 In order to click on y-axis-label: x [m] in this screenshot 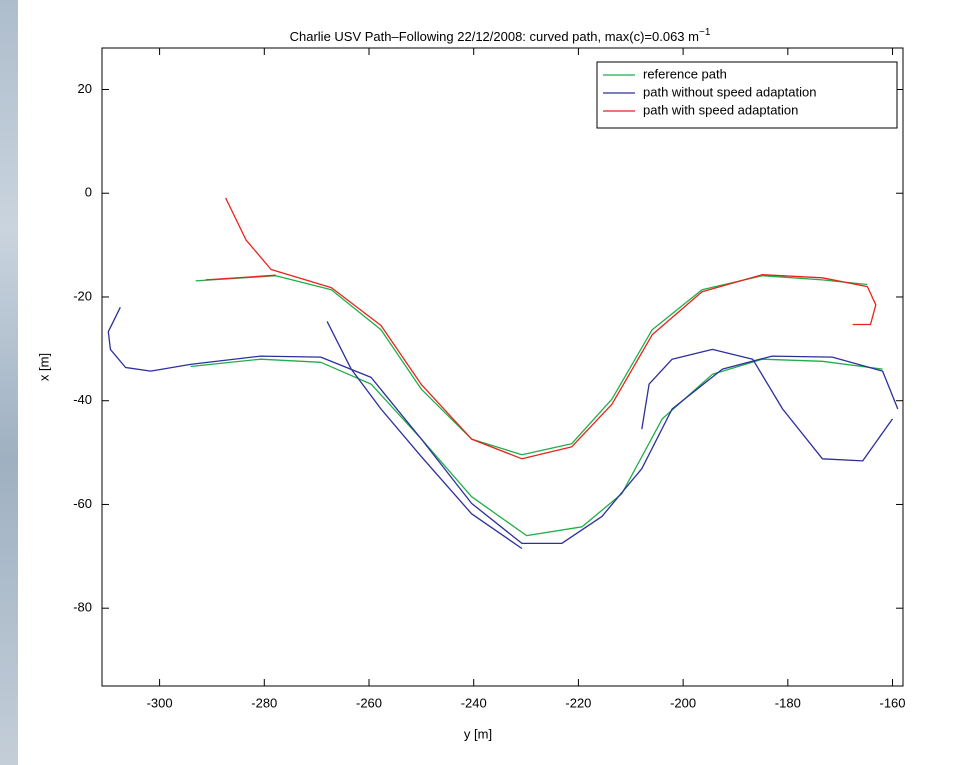, I will do `click(43, 367)`.